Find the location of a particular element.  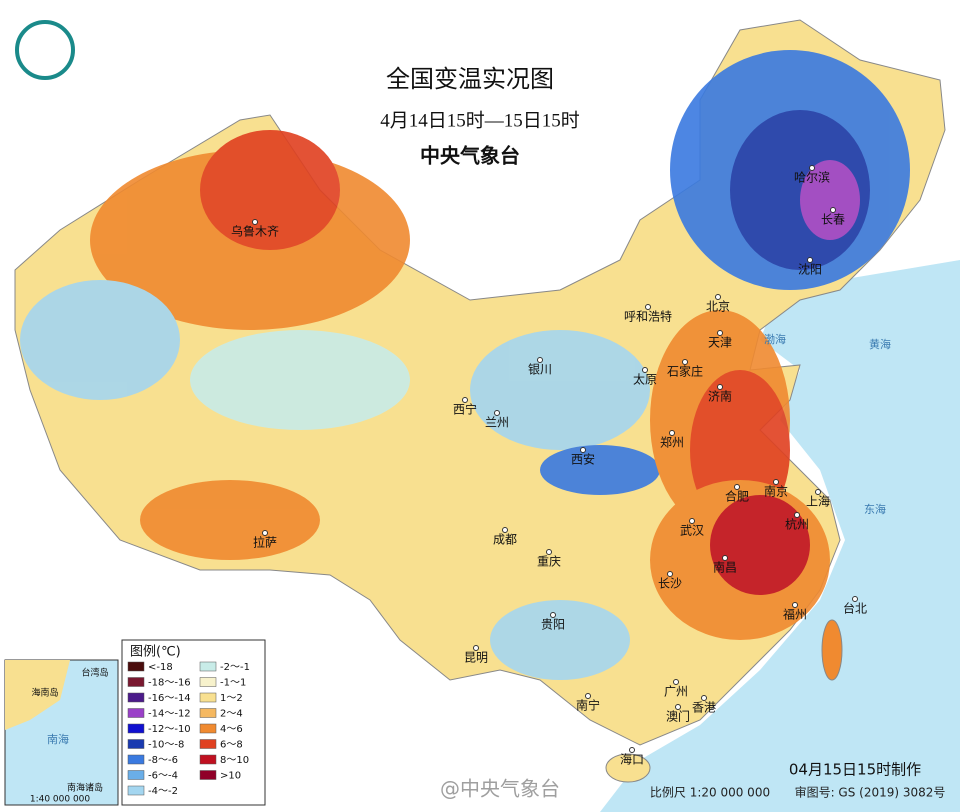

city-label: 台北 is located at coordinates (855, 608).